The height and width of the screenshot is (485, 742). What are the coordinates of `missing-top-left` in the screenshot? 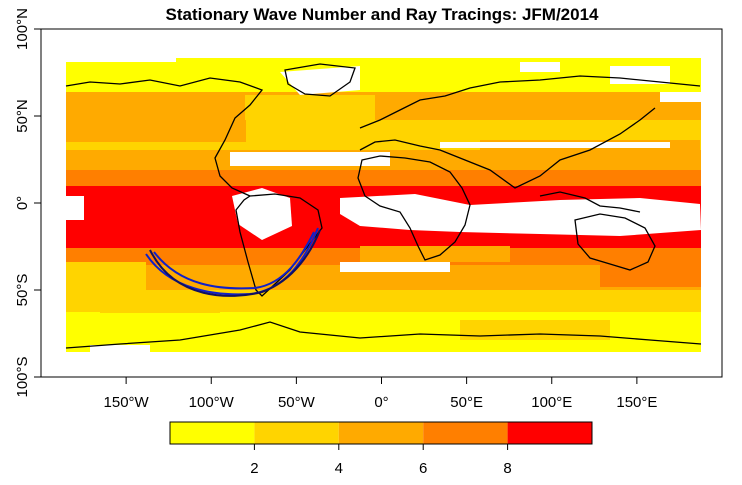 It's located at (121, 57).